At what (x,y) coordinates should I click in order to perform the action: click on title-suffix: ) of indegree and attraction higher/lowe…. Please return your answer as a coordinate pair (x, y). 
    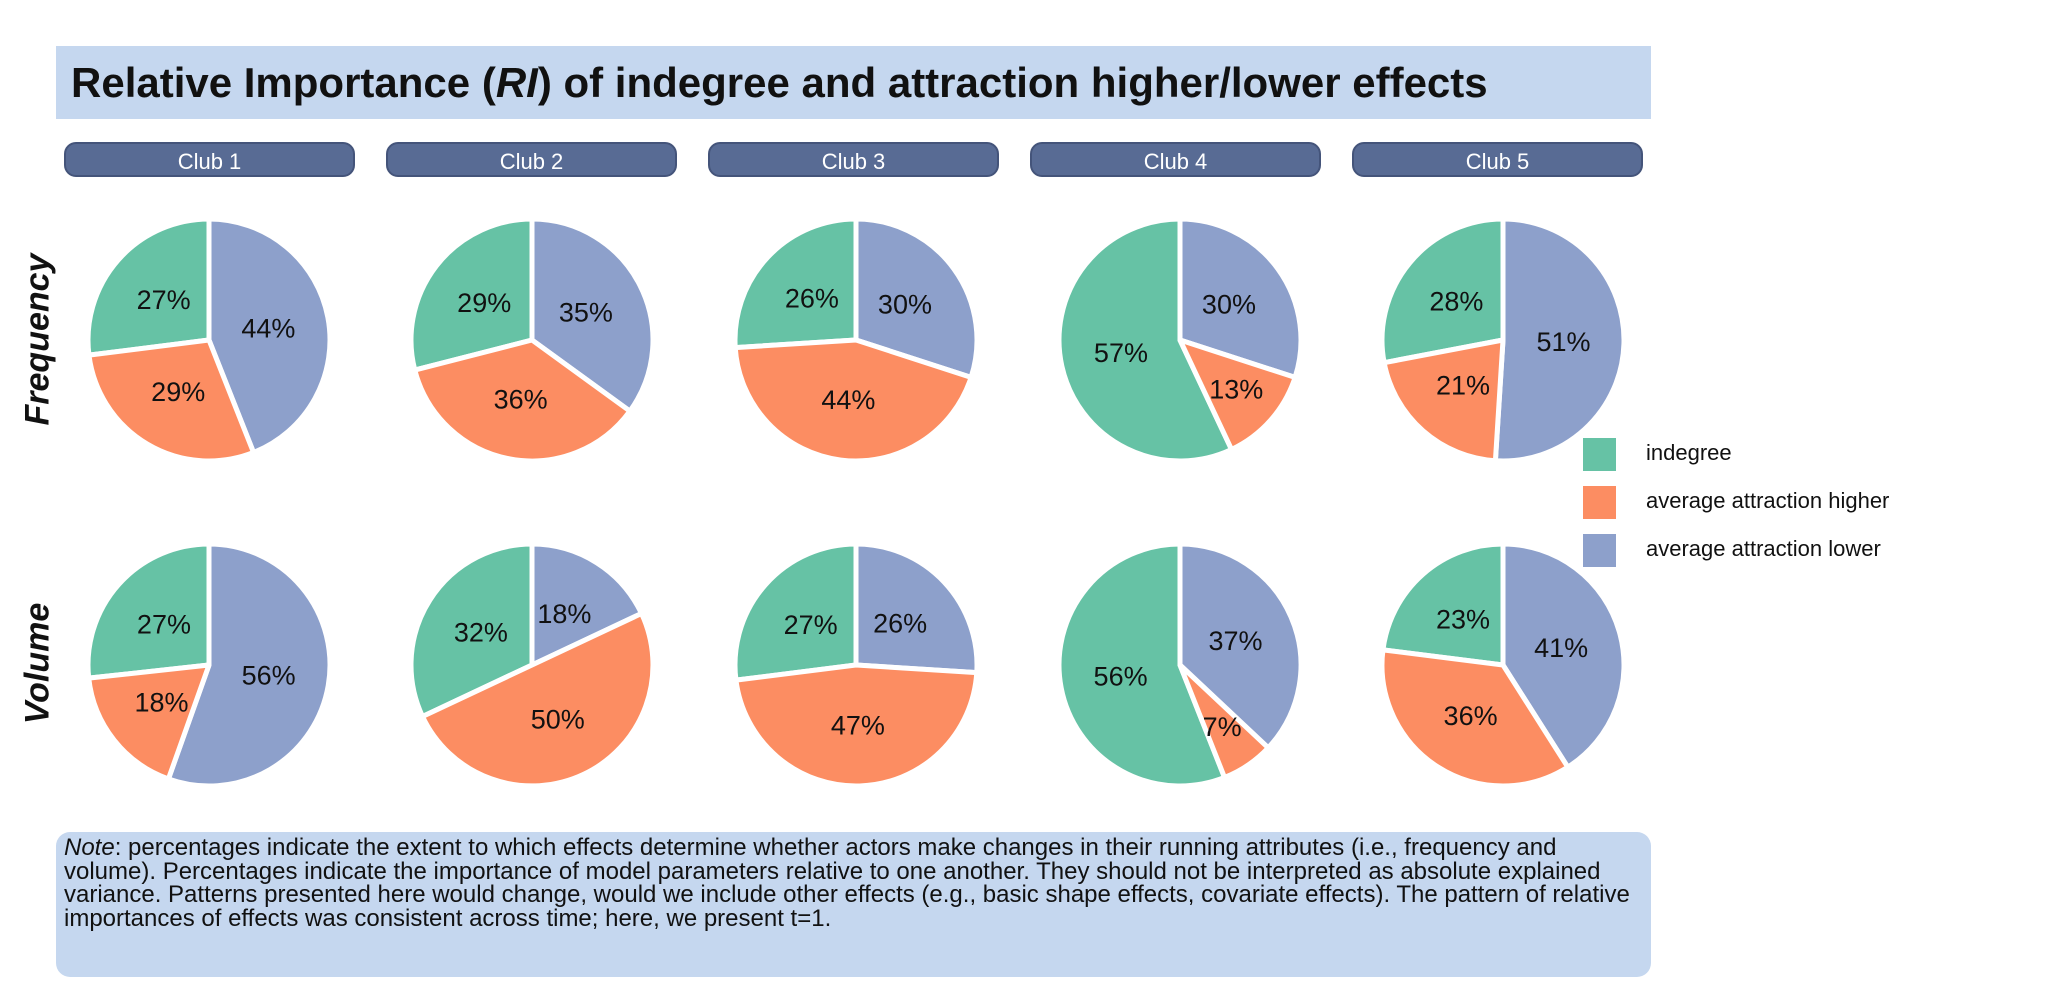
    Looking at the image, I should click on (1012, 82).